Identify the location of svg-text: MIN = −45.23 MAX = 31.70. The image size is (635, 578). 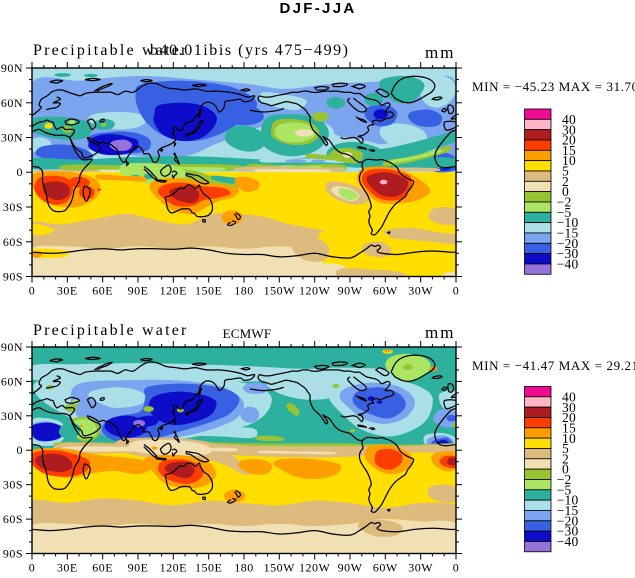
(553, 86).